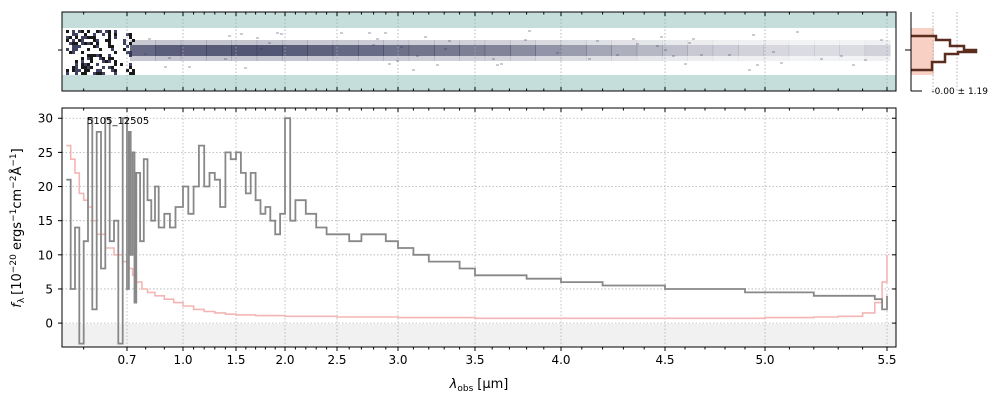  Describe the element at coordinates (14, 215) in the screenshot. I see `y-label-exp2: −1` at that location.